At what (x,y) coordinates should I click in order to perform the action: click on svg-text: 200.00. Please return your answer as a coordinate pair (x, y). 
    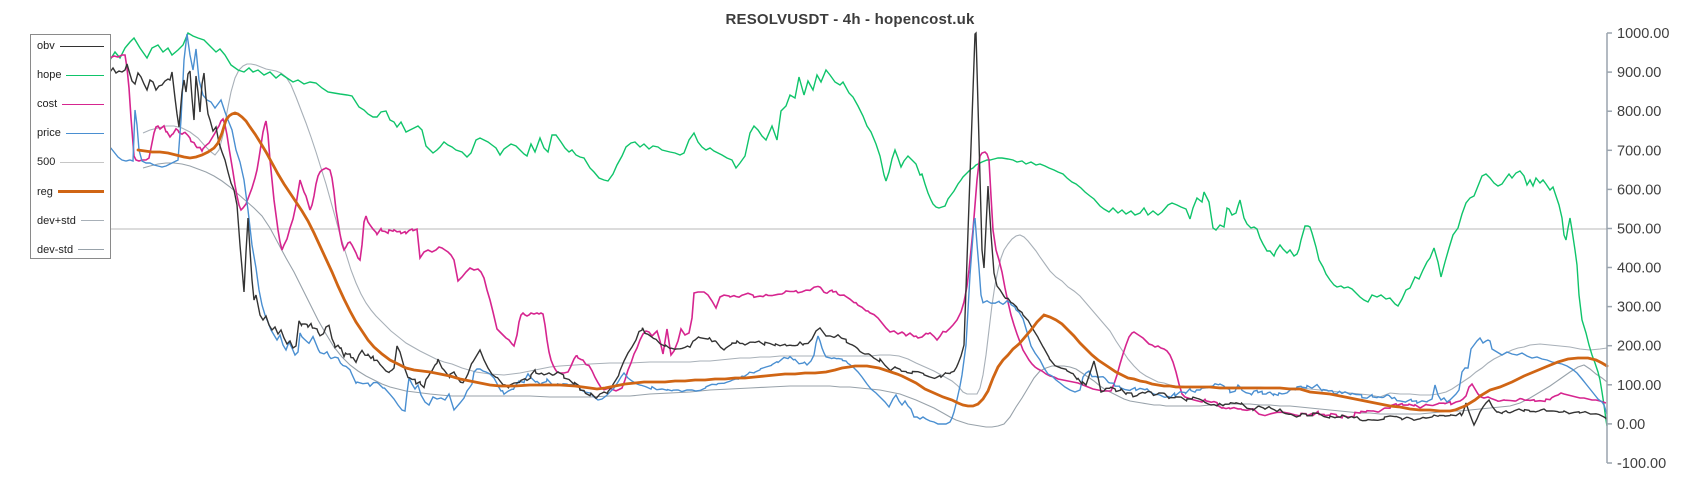
    Looking at the image, I should click on (1639, 347).